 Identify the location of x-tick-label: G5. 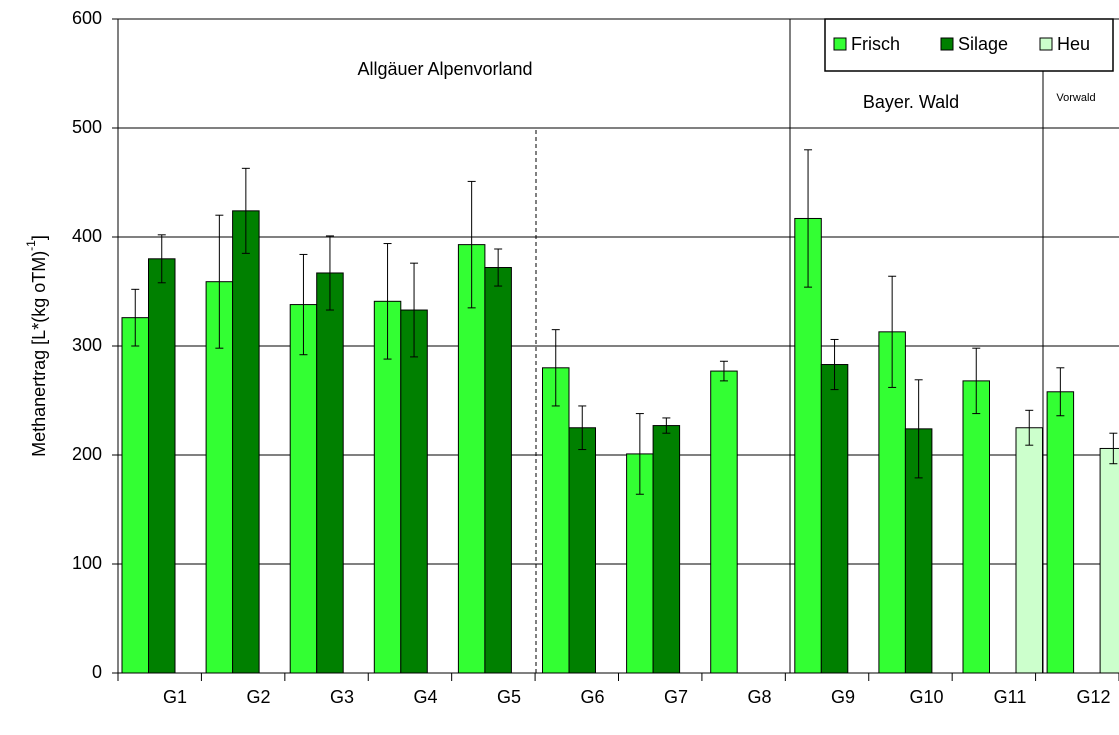
(509, 697).